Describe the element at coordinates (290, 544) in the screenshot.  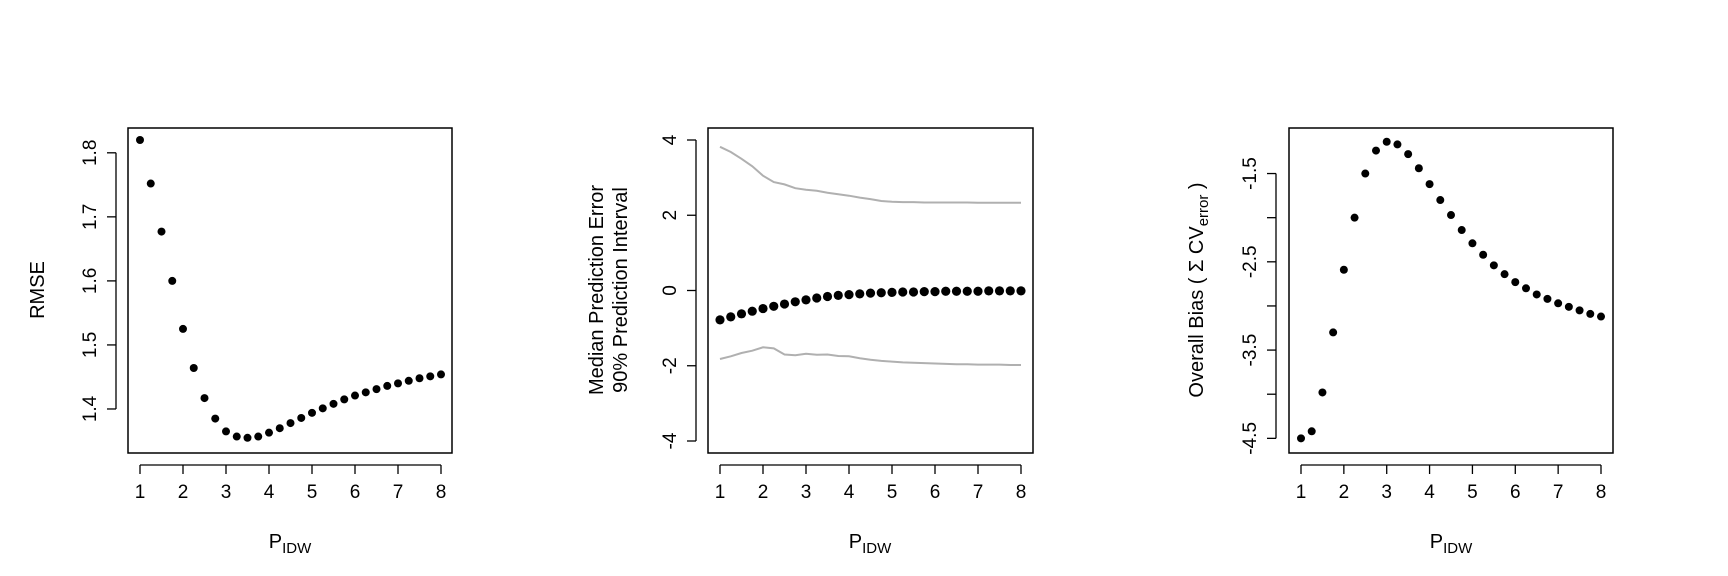
I see `rmse-x-axis-label: PIDW` at that location.